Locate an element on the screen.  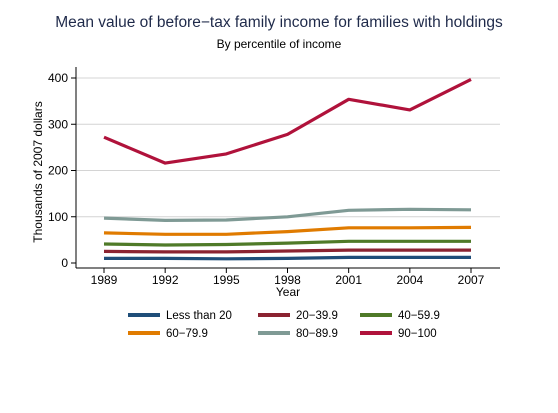
legend-label: 20−39.9 is located at coordinates (317, 316).